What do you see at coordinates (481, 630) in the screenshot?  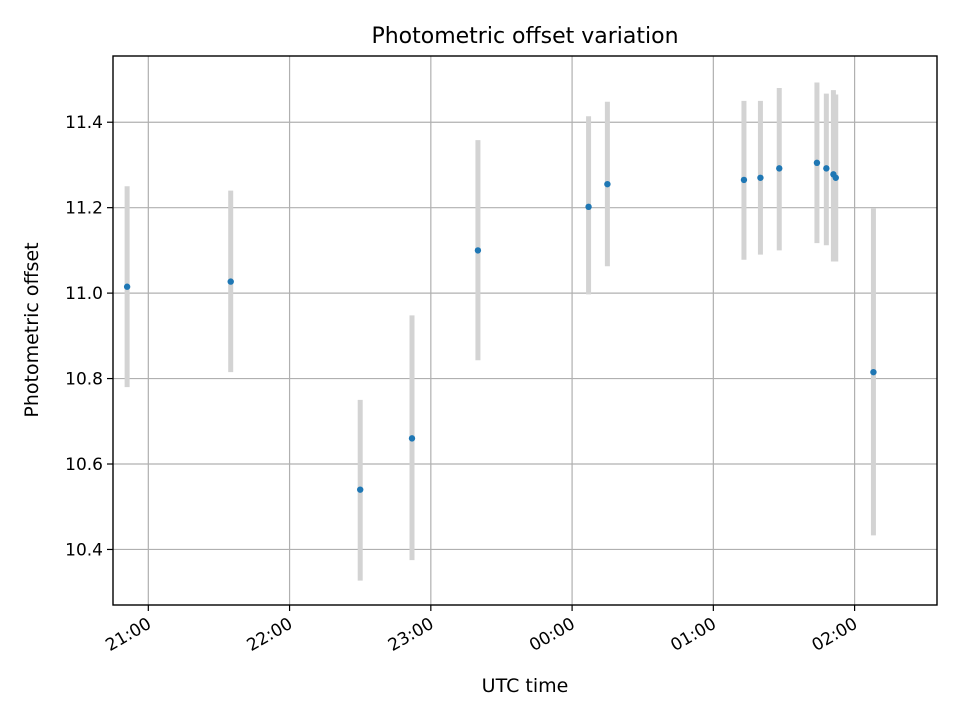 I see `x-axis-ticks: 21:00 22:00 23:00 00:00 01:00 02:00` at bounding box center [481, 630].